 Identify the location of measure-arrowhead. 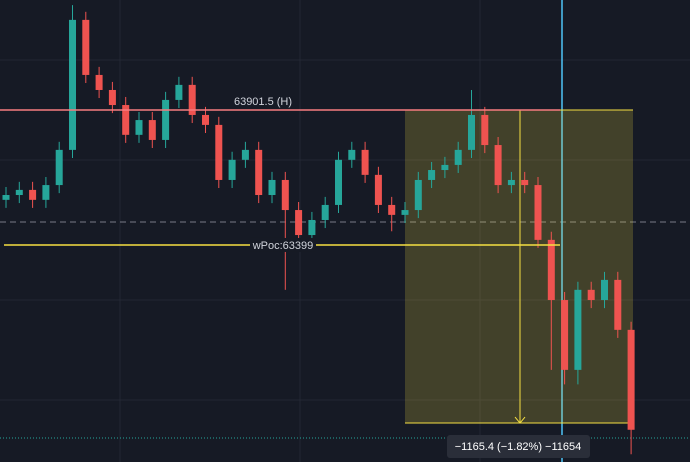
(520, 420).